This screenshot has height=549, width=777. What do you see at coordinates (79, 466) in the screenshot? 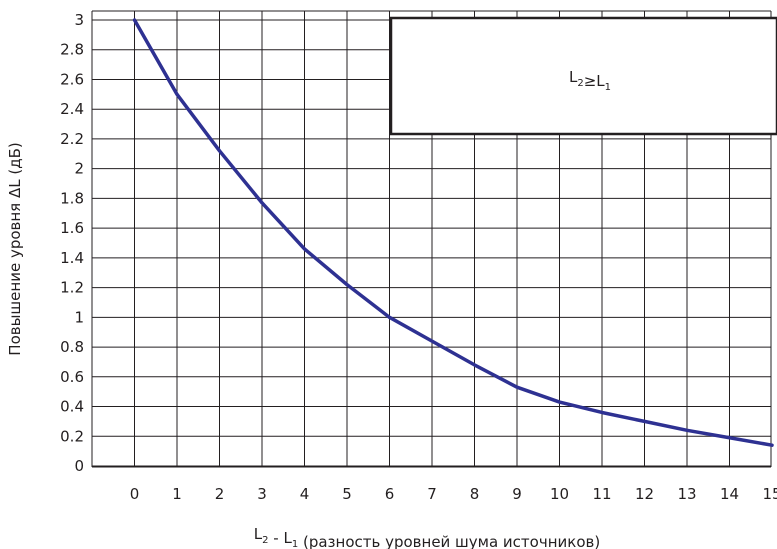
I see `y-tick-label: 0` at bounding box center [79, 466].